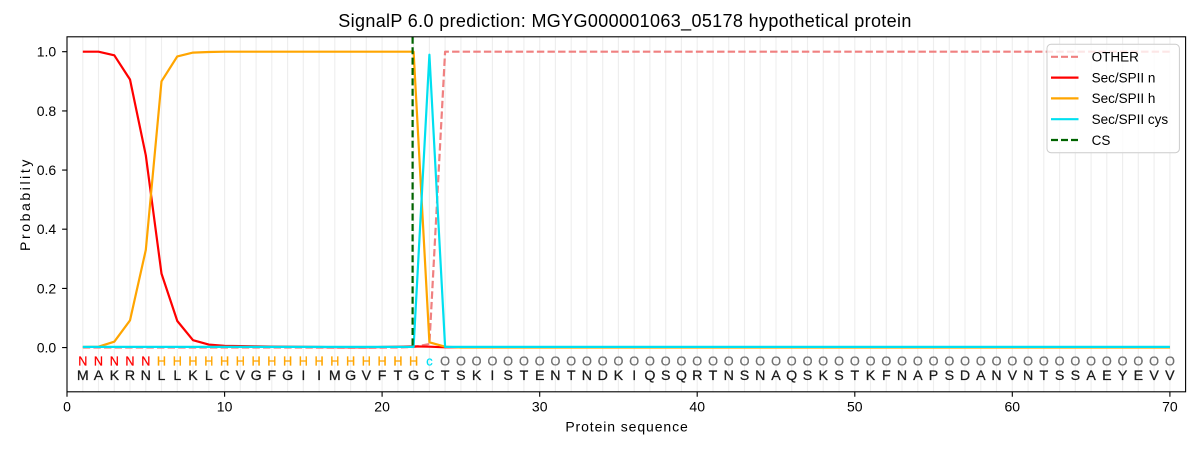 The height and width of the screenshot is (455, 1200). What do you see at coordinates (697, 376) in the screenshot?
I see `svg-text: R` at bounding box center [697, 376].